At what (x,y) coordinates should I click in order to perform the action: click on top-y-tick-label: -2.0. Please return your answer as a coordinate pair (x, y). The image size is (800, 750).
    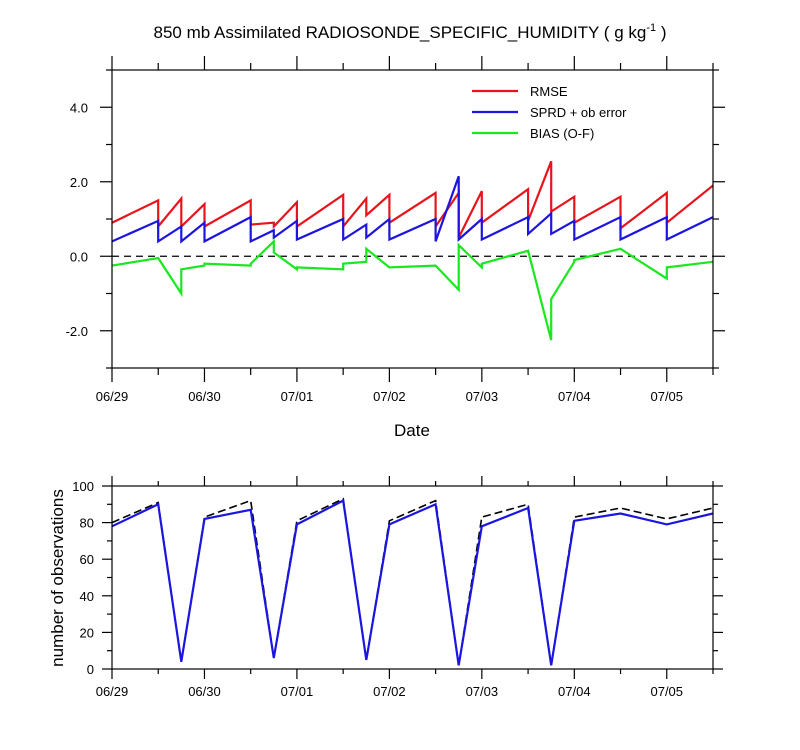
    Looking at the image, I should click on (77, 331).